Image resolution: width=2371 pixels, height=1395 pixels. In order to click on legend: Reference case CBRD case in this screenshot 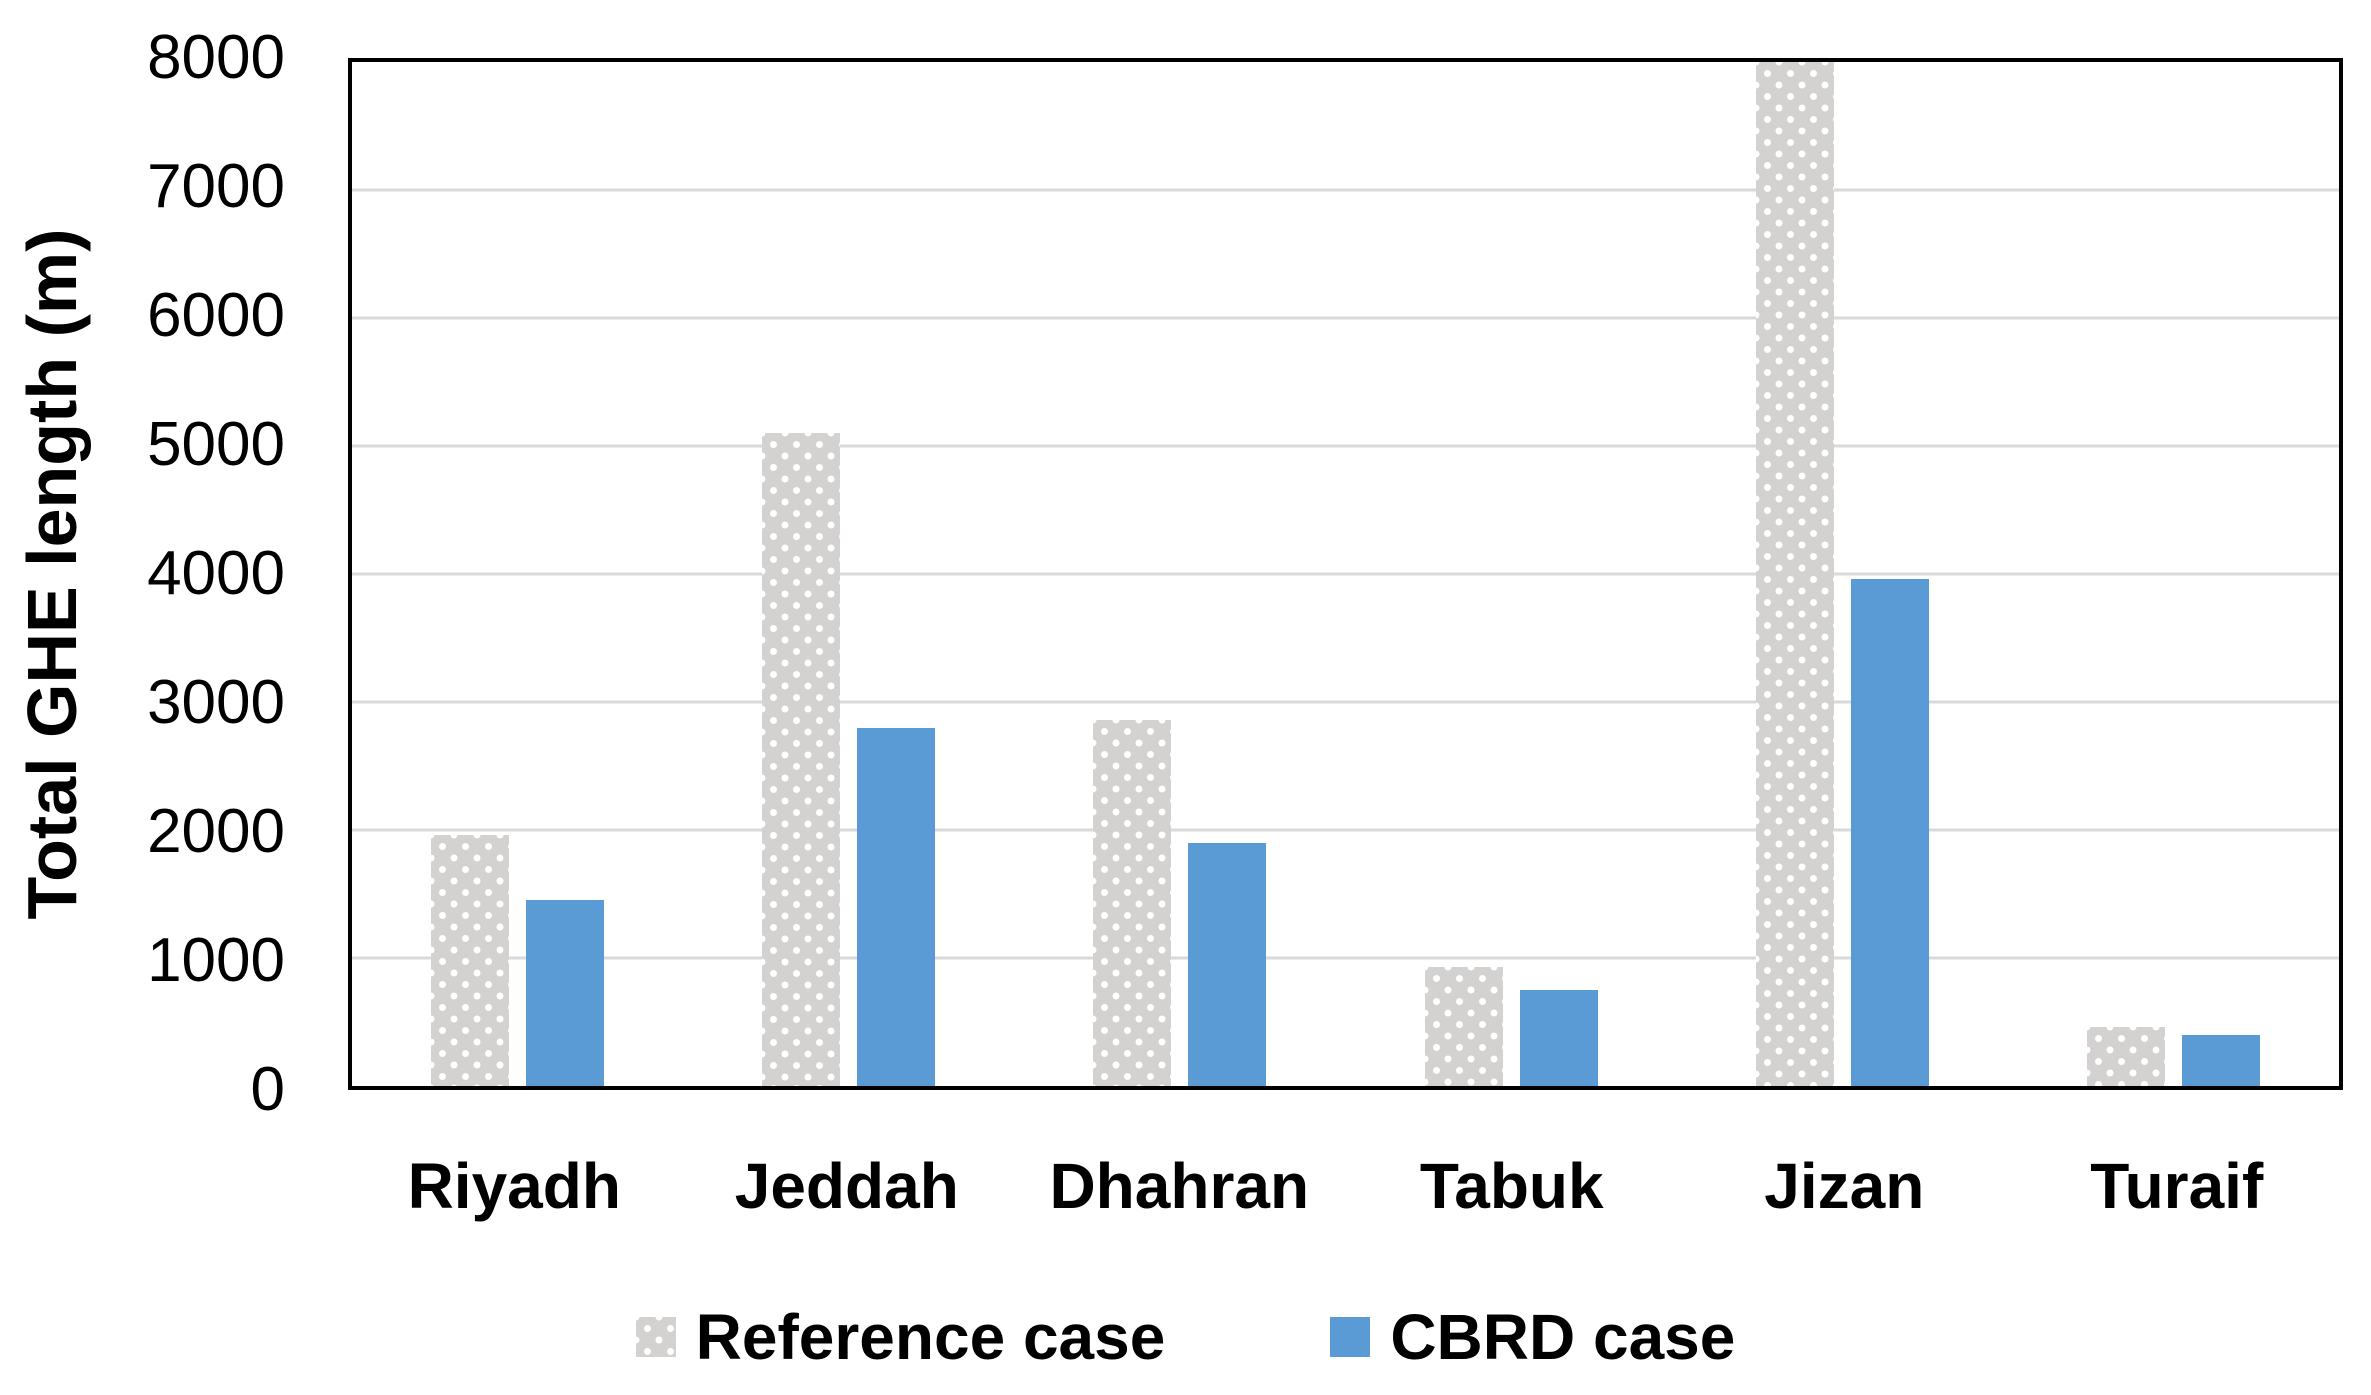, I will do `click(1185, 1337)`.